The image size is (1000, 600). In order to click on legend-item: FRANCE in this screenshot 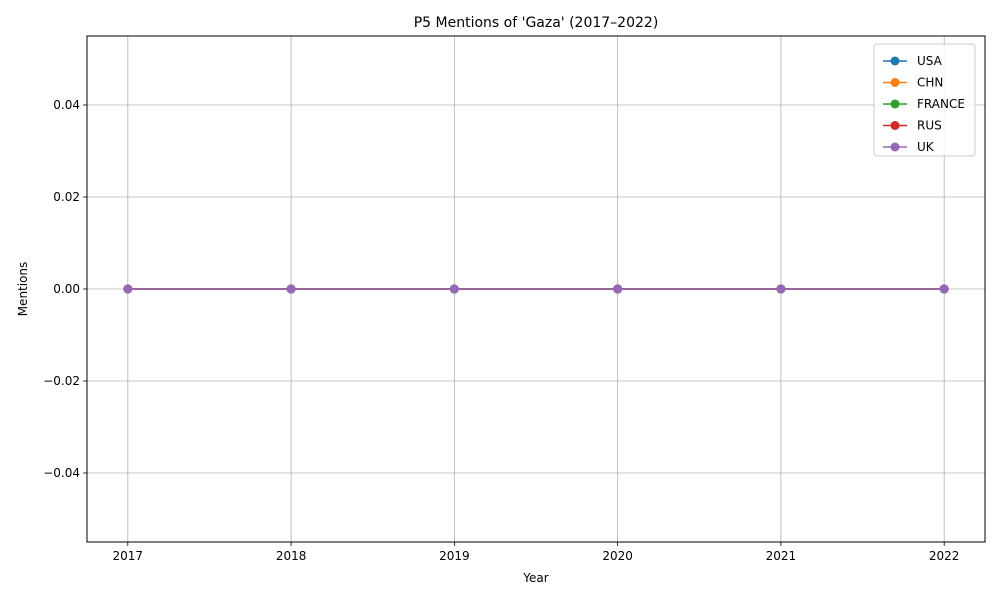, I will do `click(924, 104)`.